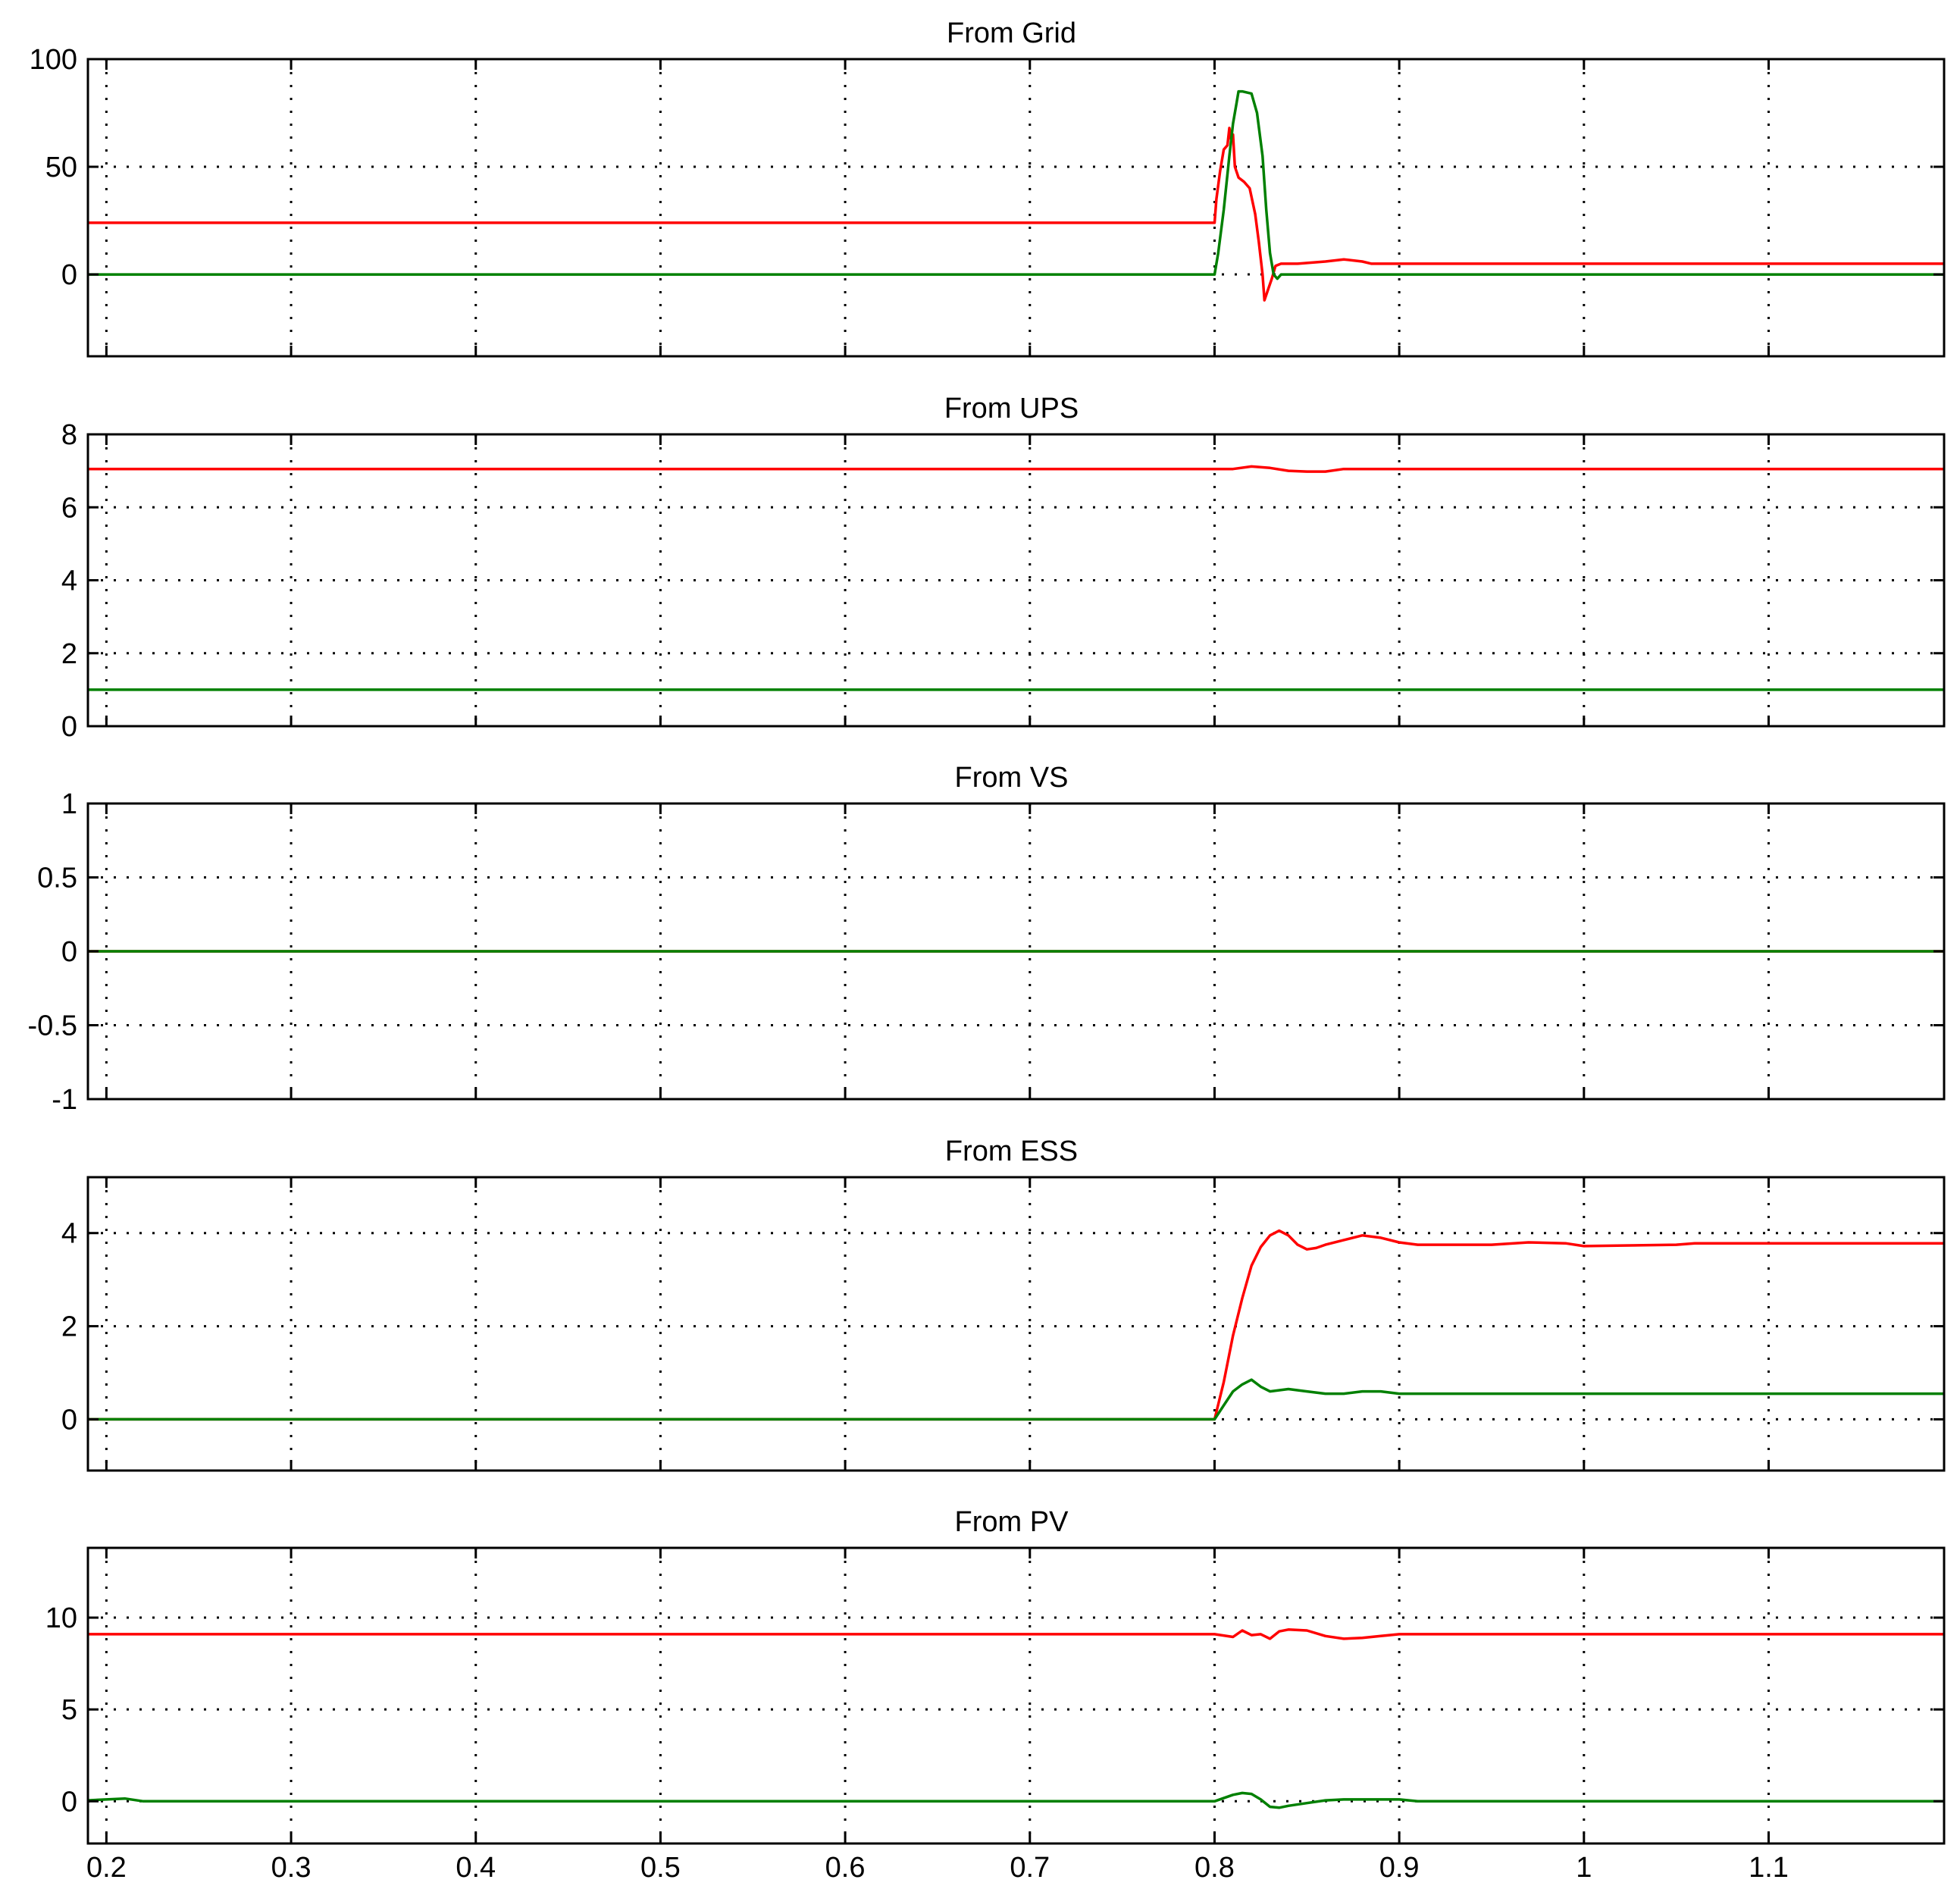 The height and width of the screenshot is (1892, 1960). I want to click on panel-title: From PV, so click(1012, 1522).